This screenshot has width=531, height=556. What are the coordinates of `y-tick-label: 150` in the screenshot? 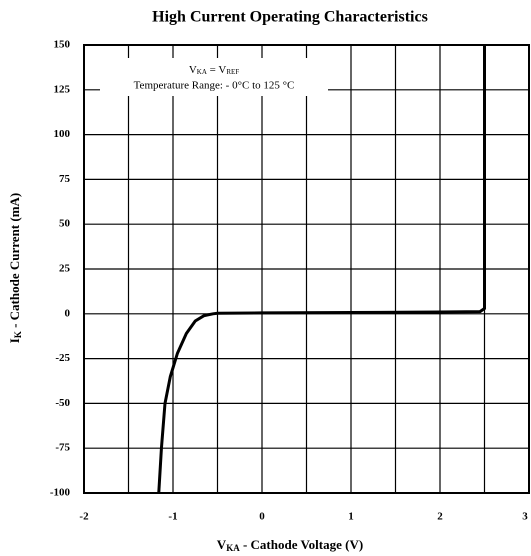 It's located at (62, 45).